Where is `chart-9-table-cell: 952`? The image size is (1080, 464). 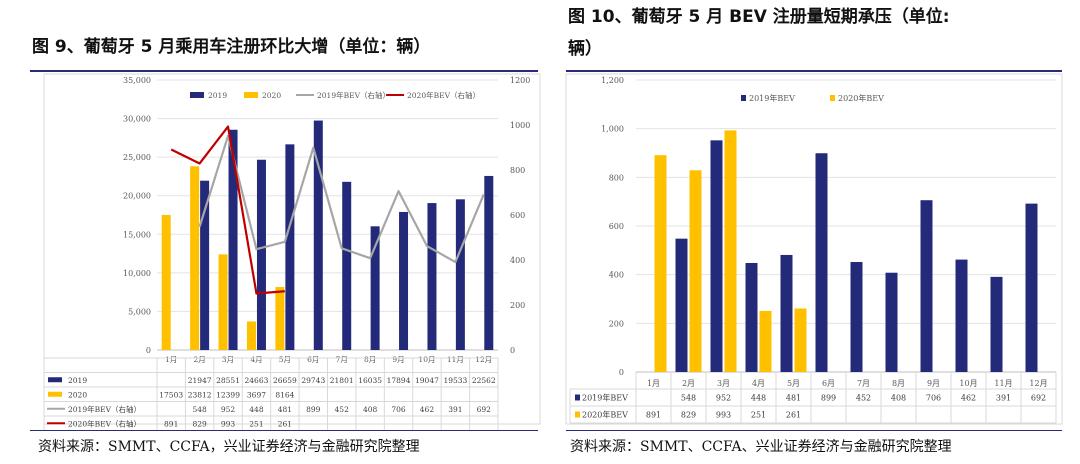
chart-9-table-cell: 952 is located at coordinates (228, 409).